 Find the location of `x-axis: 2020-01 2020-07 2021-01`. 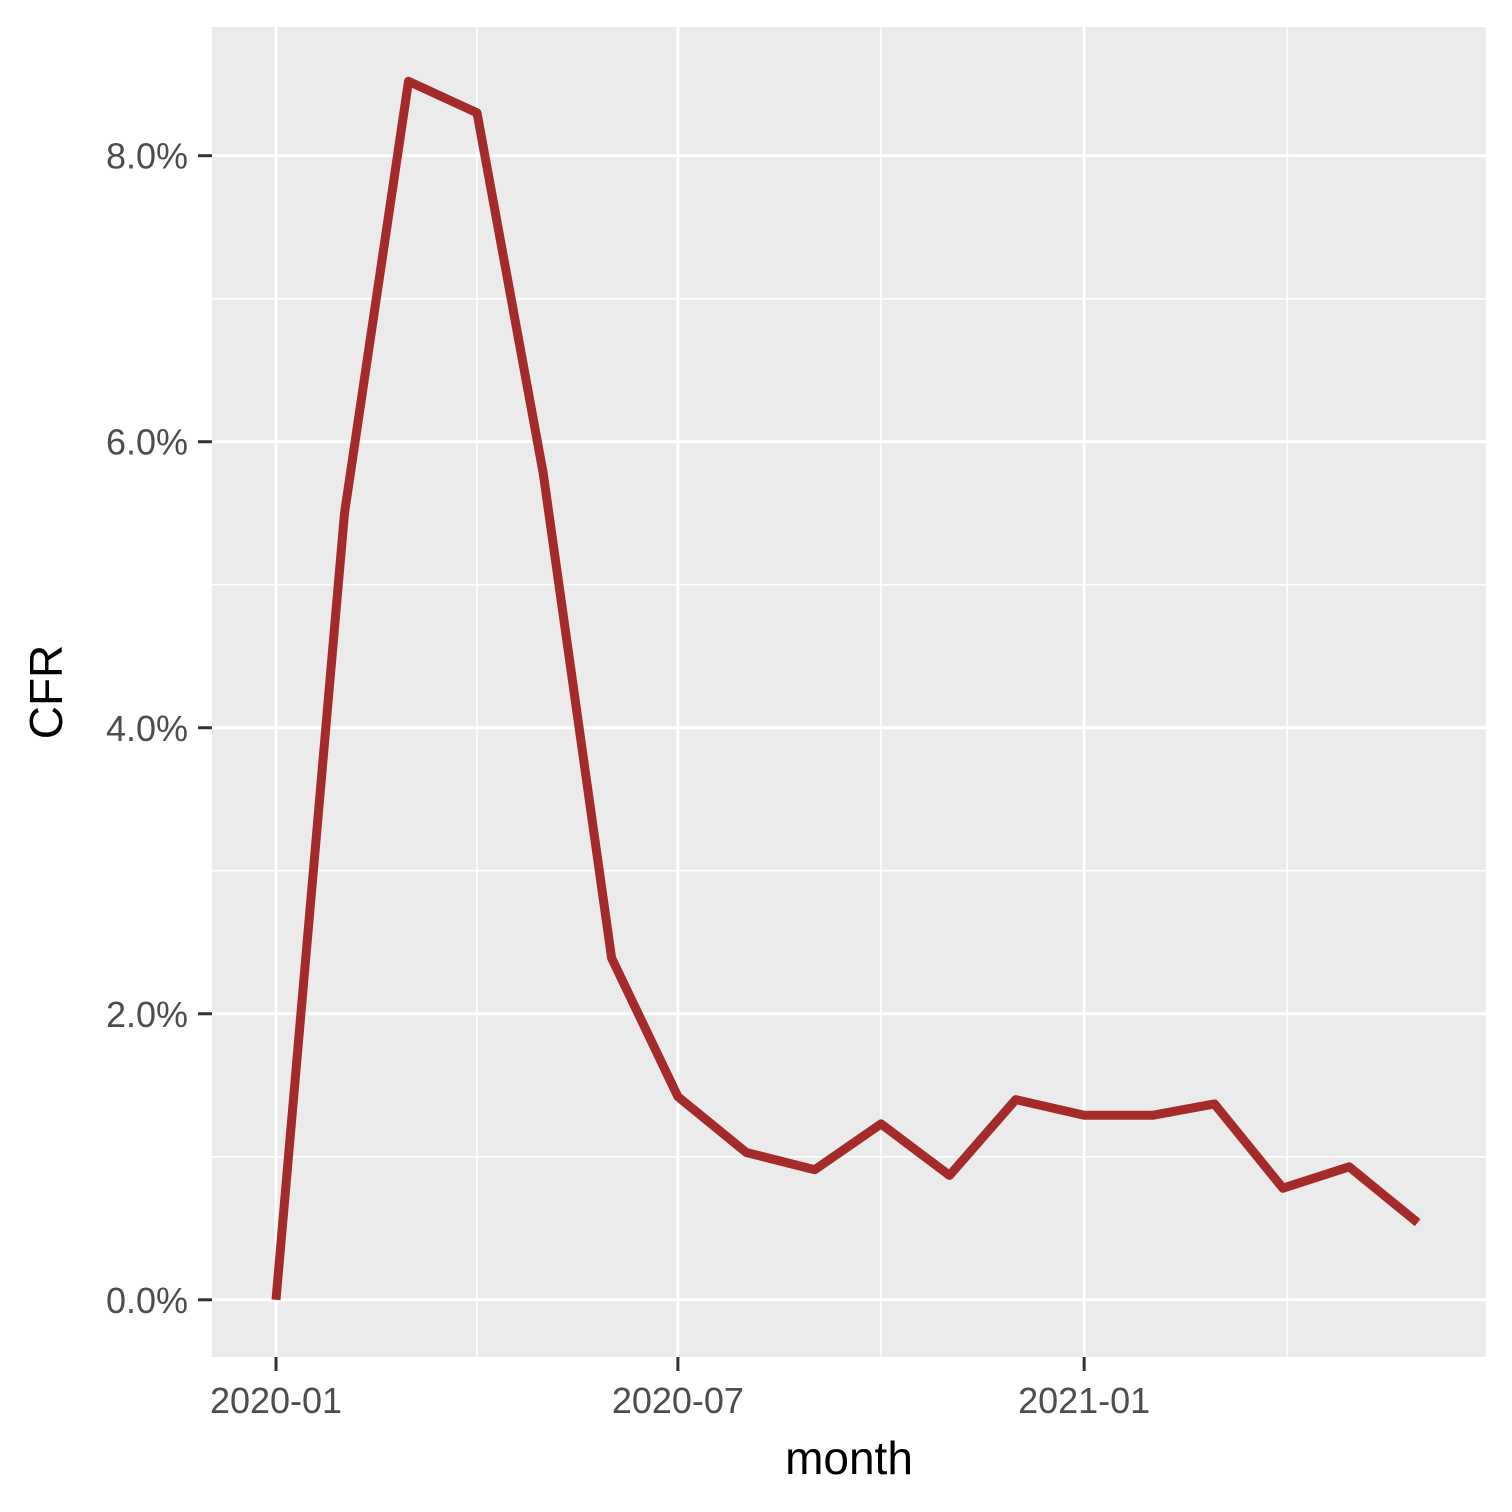

x-axis: 2020-01 2020-07 2021-01 is located at coordinates (680, 1389).